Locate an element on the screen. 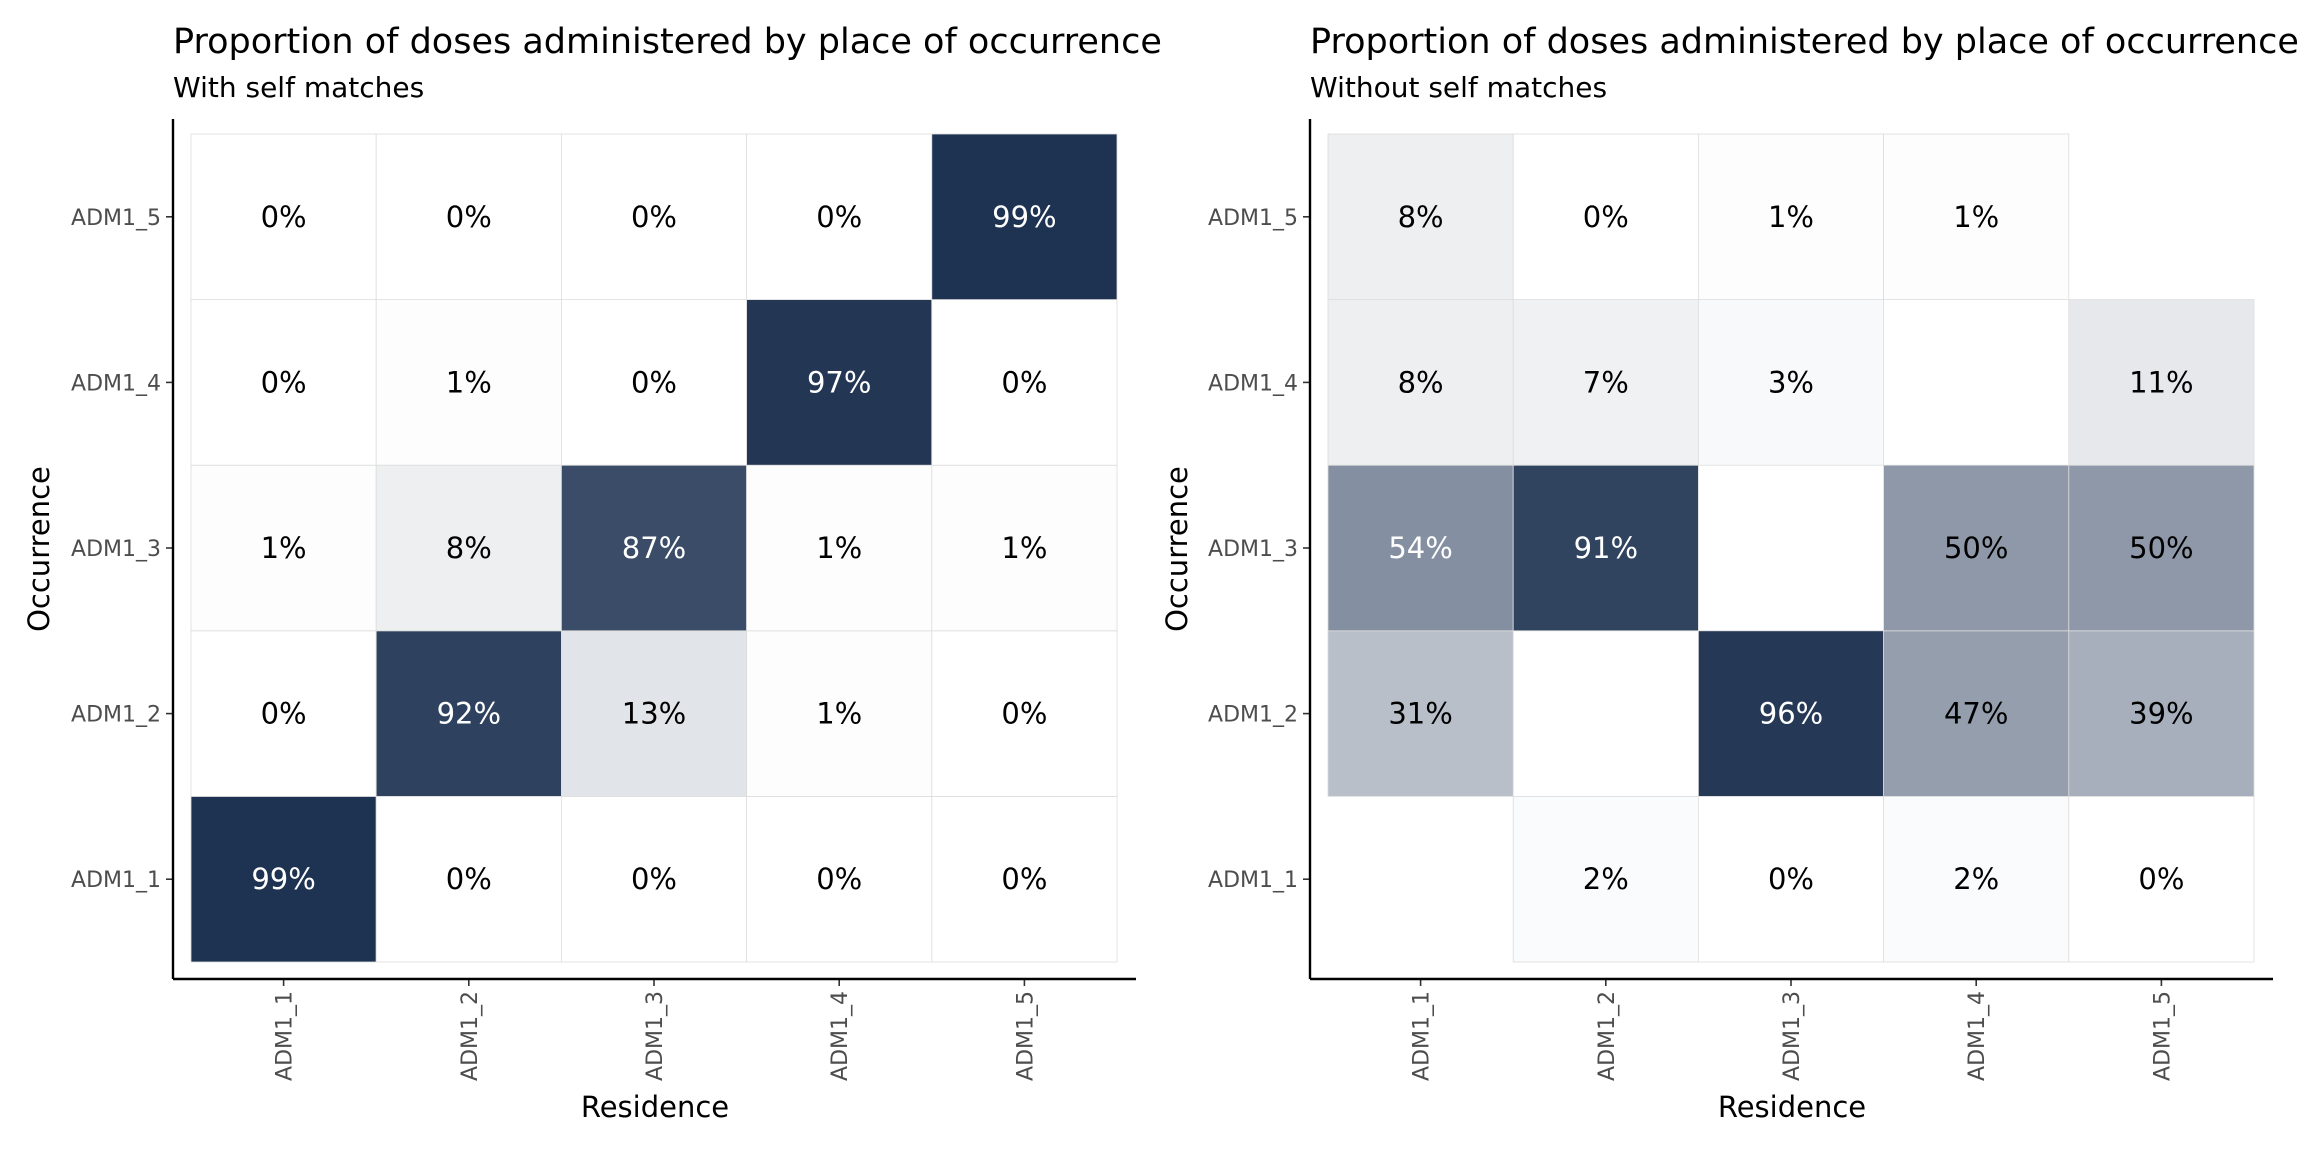 The width and height of the screenshot is (2304, 1152). cell-value-label: 39% is located at coordinates (2161, 714).